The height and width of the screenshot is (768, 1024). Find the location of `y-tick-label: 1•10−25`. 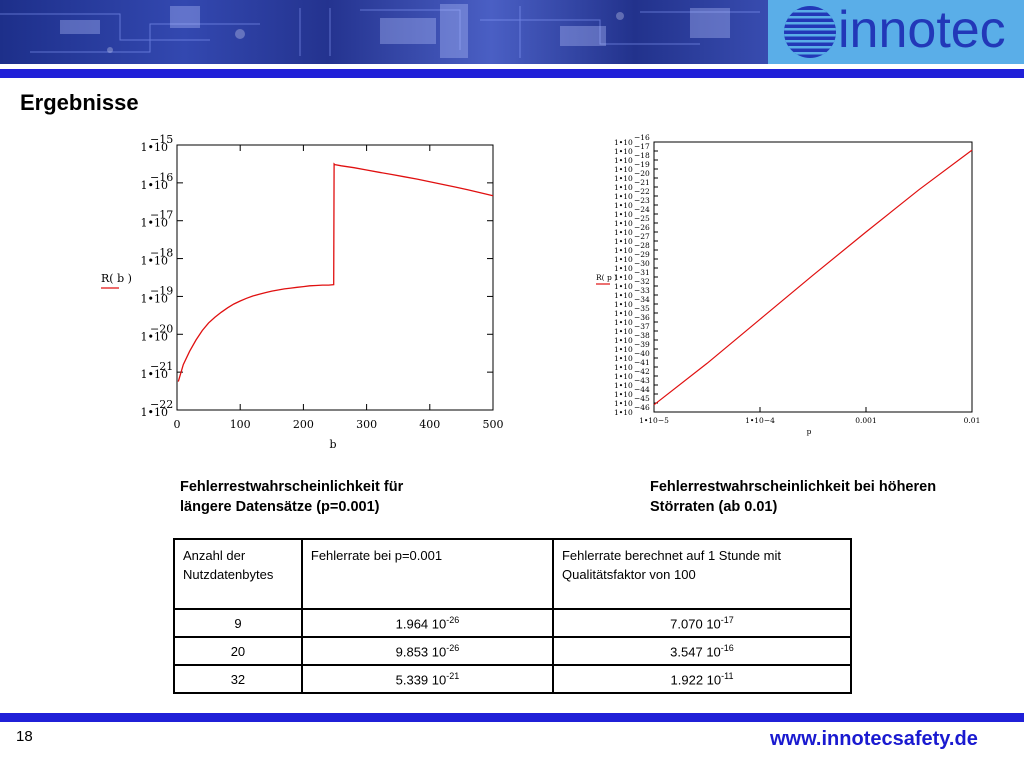

y-tick-label: 1•10−25 is located at coordinates (632, 221).